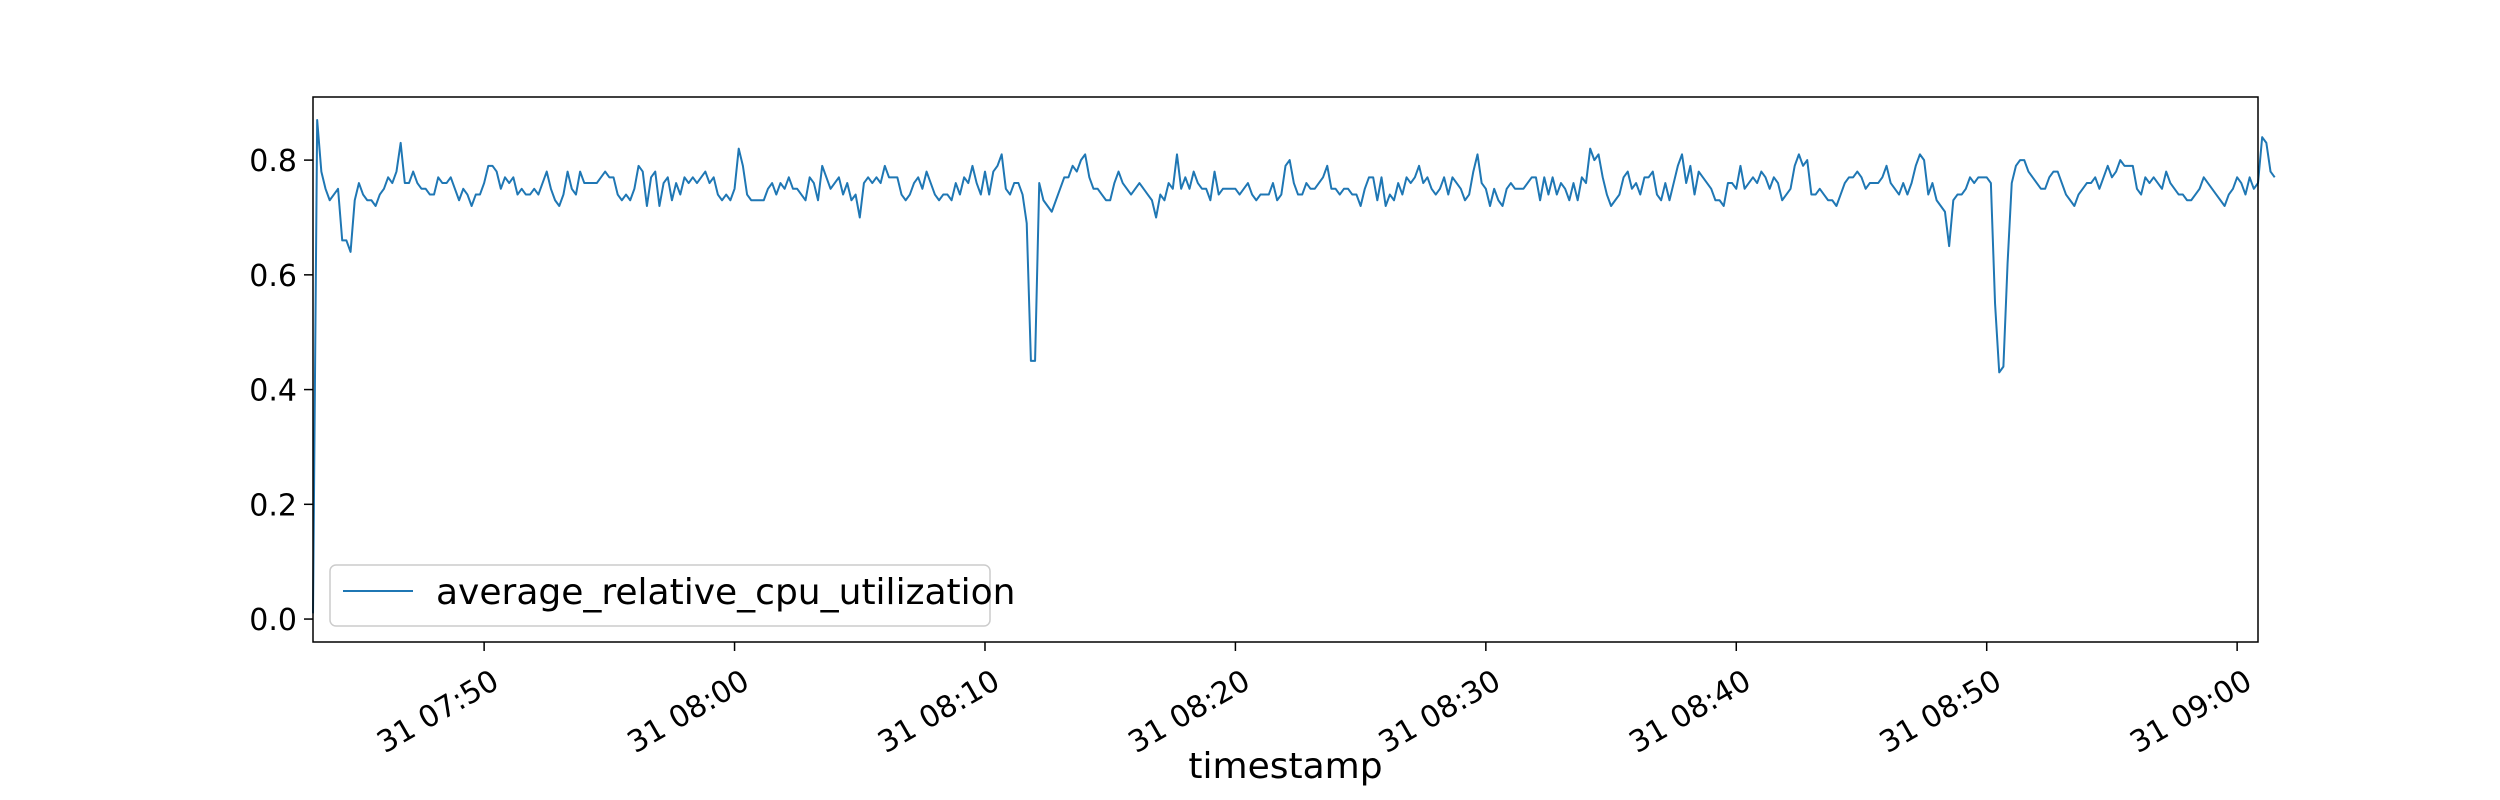 The height and width of the screenshot is (800, 2500). Describe the element at coordinates (2191, 711) in the screenshot. I see `x-tick-label: 31 09:00` at that location.